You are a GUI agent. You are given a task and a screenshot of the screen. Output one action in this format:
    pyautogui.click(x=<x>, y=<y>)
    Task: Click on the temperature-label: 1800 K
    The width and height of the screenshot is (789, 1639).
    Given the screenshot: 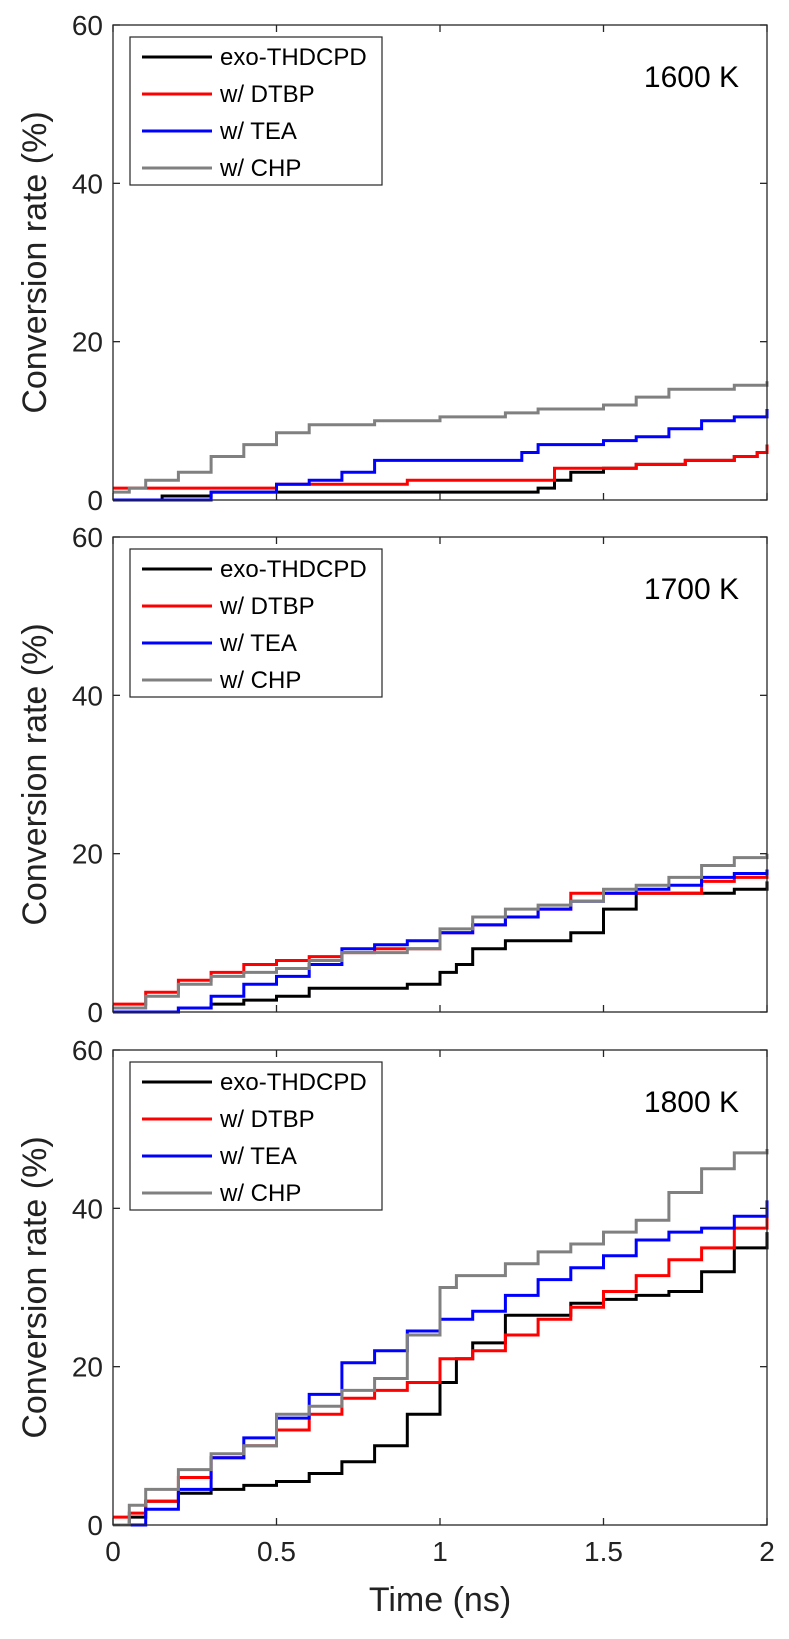 What is the action you would take?
    pyautogui.click(x=691, y=1102)
    